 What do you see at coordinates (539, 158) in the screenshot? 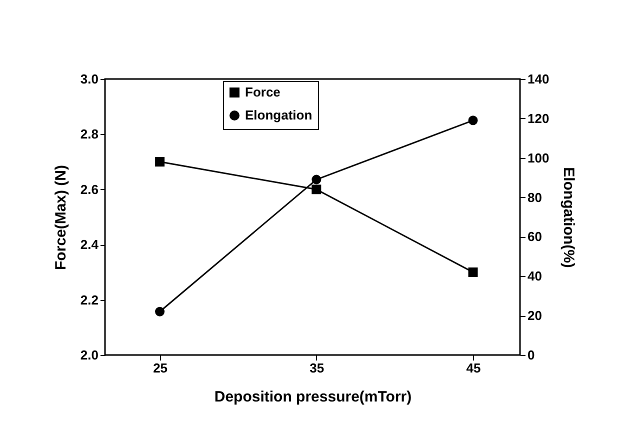
I see `y2-tick-label: 100` at bounding box center [539, 158].